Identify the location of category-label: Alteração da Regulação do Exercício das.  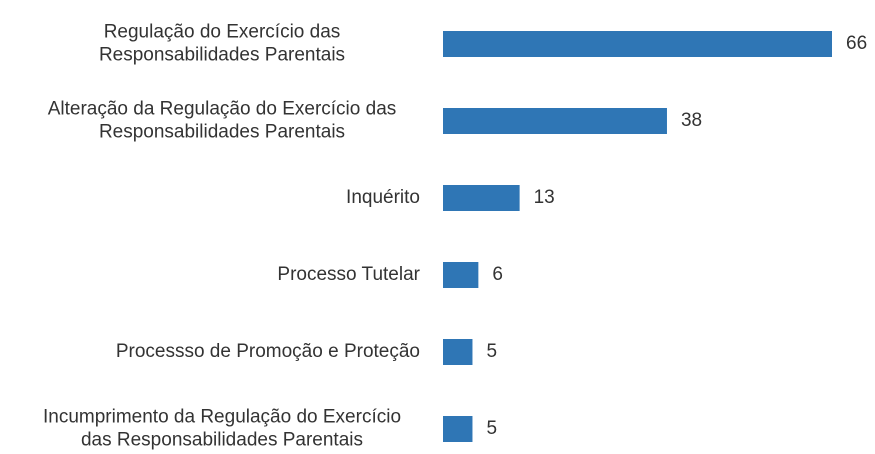
(222, 109).